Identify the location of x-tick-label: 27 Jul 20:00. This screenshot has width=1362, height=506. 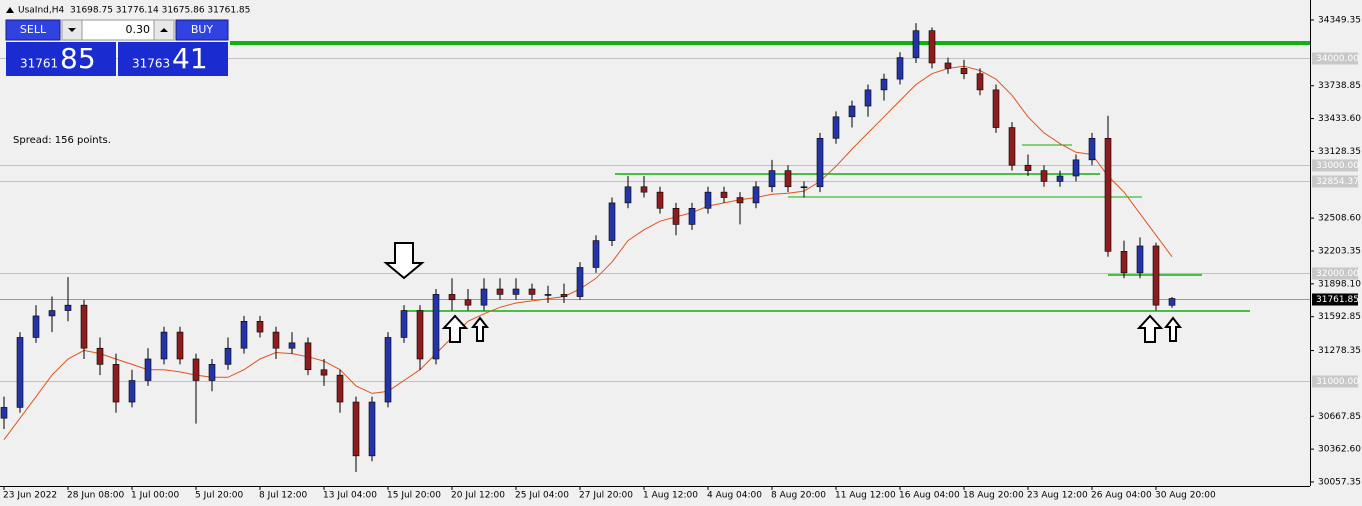
(606, 496).